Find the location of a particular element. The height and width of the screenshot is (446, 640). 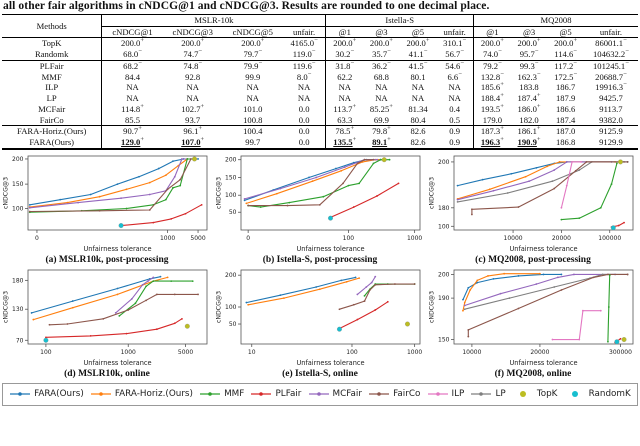

marker-randomk is located at coordinates (613, 228).